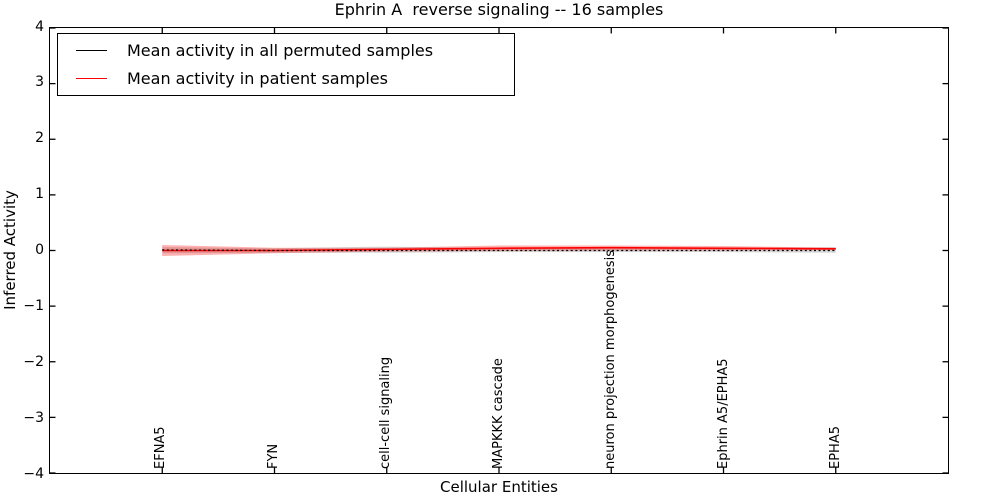 This screenshot has width=1000, height=500. What do you see at coordinates (33, 473) in the screenshot?
I see `y-tick-label: −4` at bounding box center [33, 473].